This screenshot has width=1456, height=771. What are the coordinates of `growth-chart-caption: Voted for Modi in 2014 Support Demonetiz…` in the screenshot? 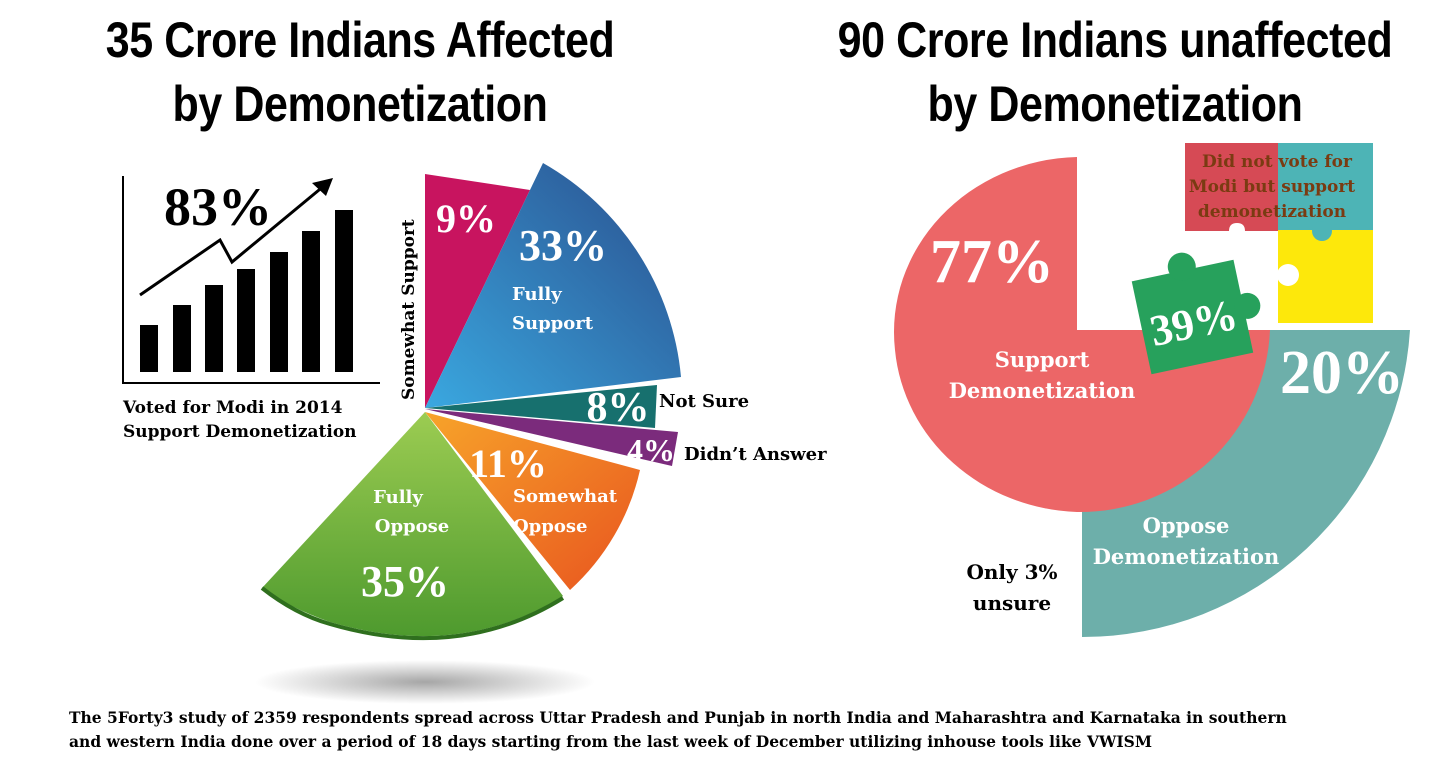 It's located at (273, 420).